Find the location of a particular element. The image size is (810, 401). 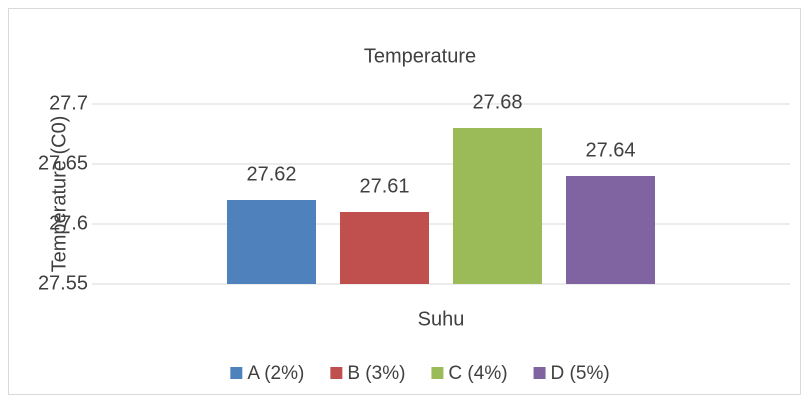

y-tick-label: 27.55 is located at coordinates (63, 283).